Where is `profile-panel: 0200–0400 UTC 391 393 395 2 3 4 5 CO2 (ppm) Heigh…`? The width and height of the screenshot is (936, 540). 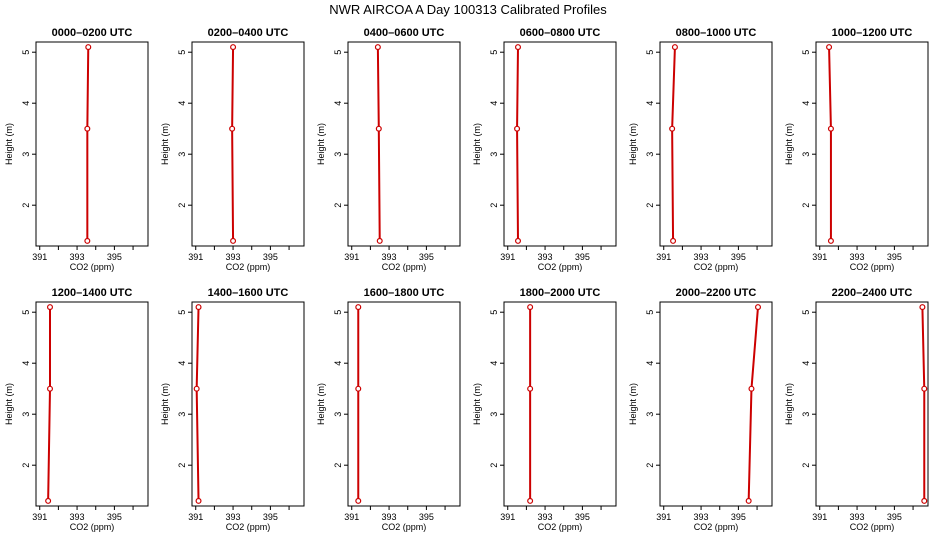 profile-panel: 0200–0400 UTC 391 393 395 2 3 4 5 CO2 (ppm) Heigh… is located at coordinates (232, 149).